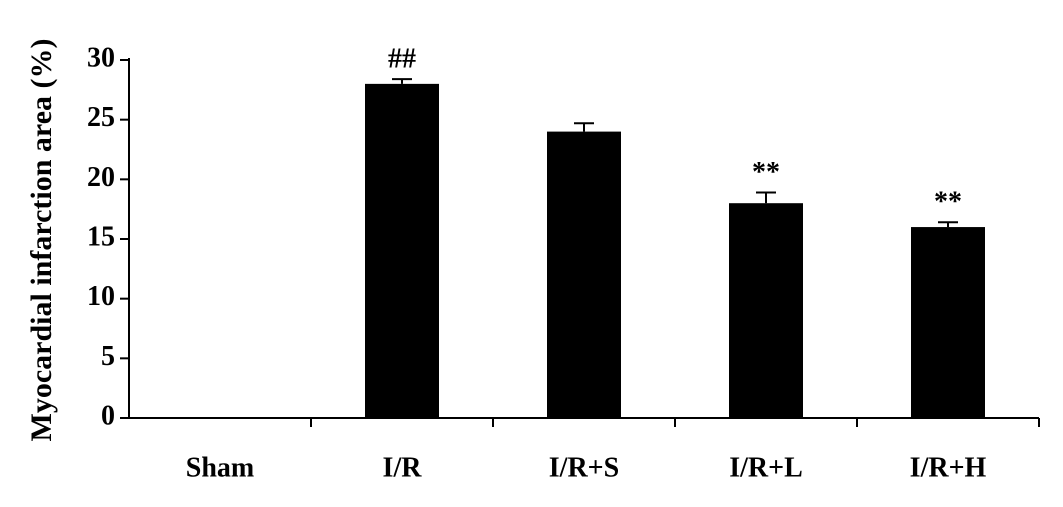 This screenshot has width=1063, height=507. Describe the element at coordinates (108, 415) in the screenshot. I see `y-tick-label: 0` at that location.